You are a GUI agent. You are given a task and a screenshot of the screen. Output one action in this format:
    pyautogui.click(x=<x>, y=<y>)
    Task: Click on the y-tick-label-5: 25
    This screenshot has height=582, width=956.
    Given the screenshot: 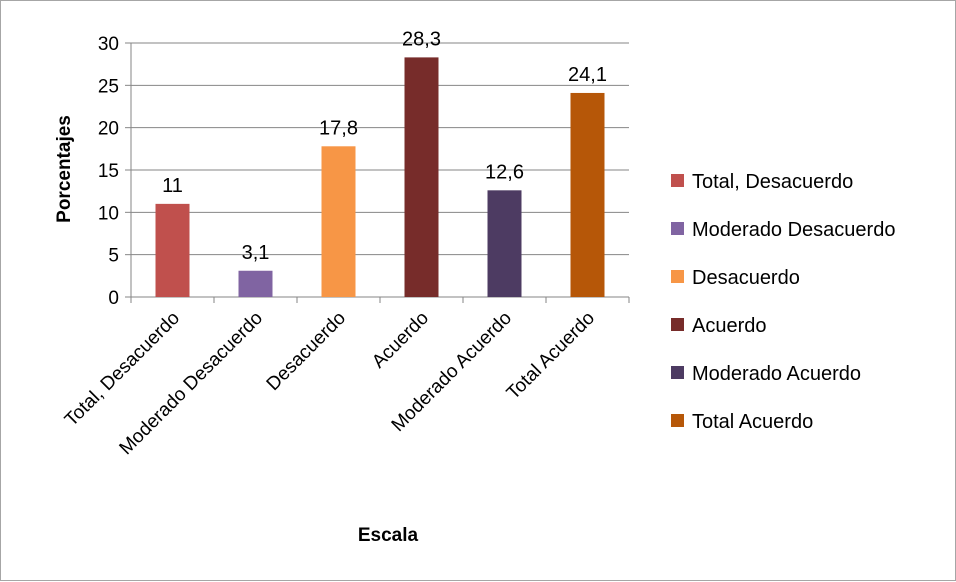 What is the action you would take?
    pyautogui.click(x=108, y=86)
    